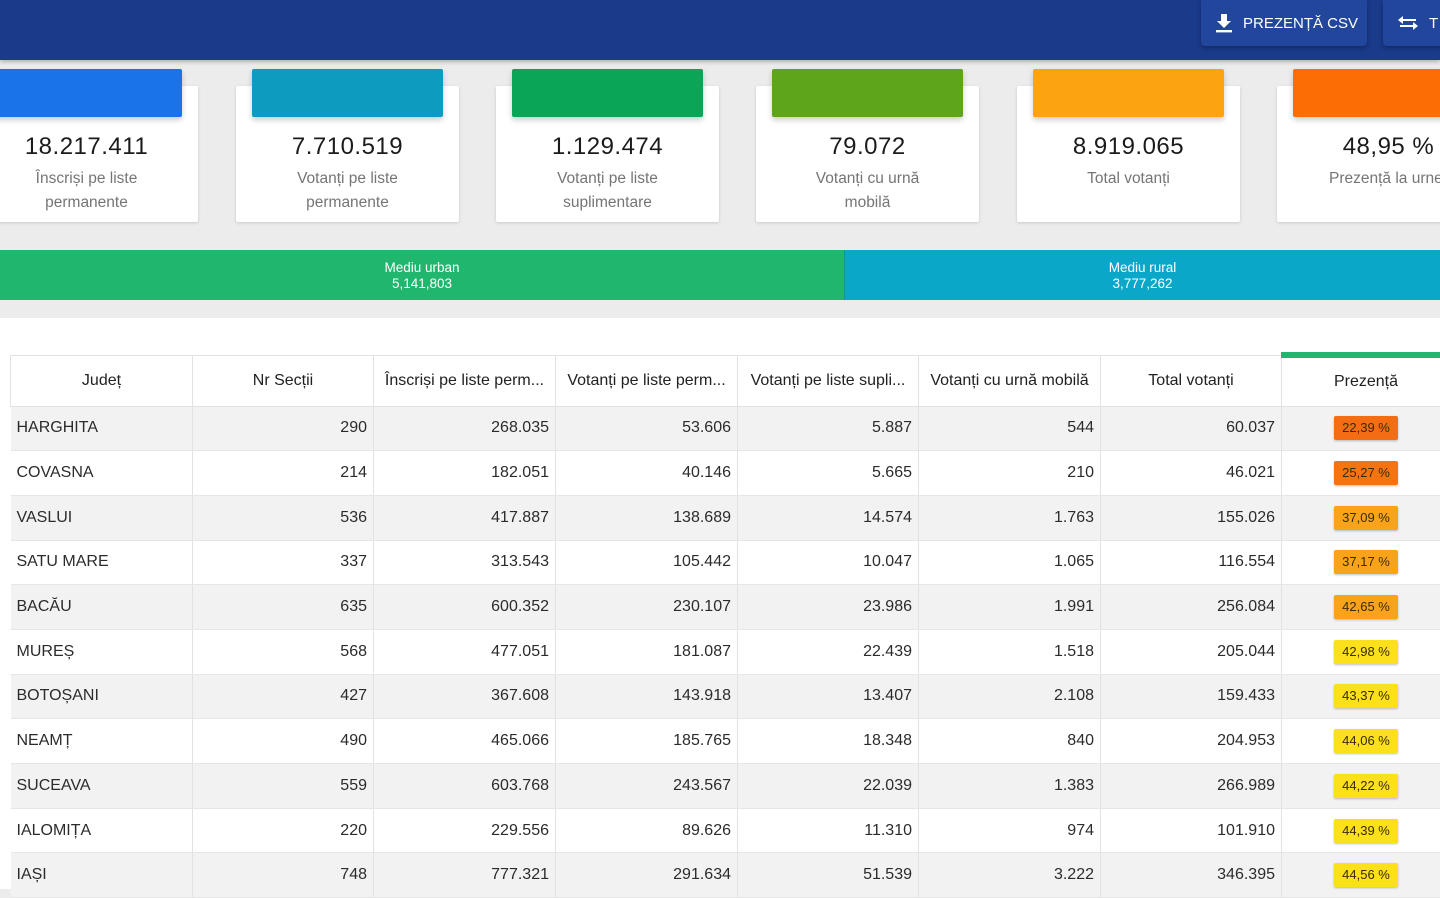  Describe the element at coordinates (1010, 875) in the screenshot. I see `cell-urna-mobila: 3.222` at that location.